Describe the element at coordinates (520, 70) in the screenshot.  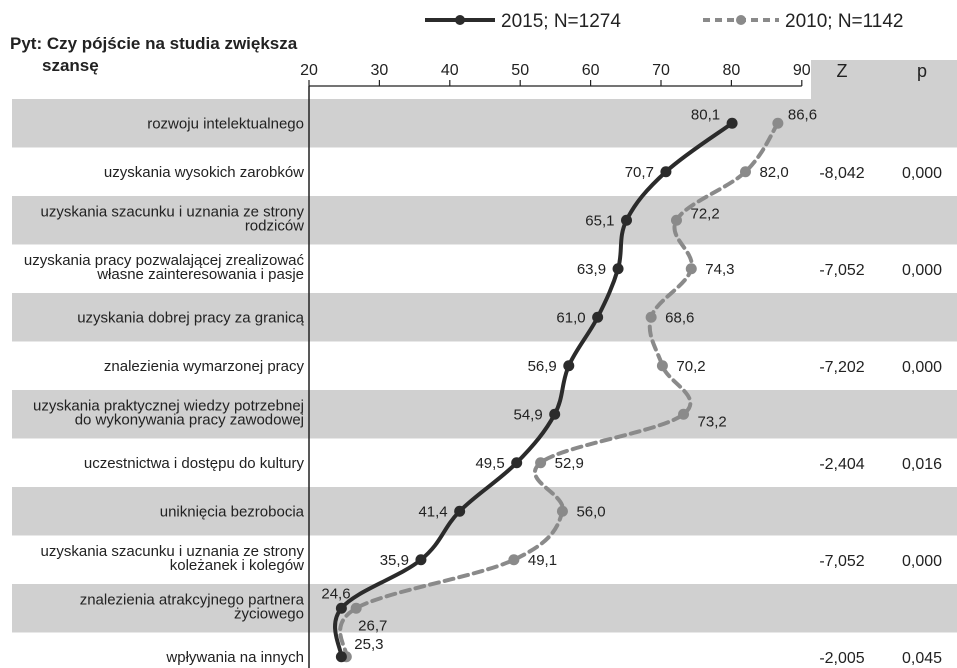
I see `x-tick-label: 50` at that location.